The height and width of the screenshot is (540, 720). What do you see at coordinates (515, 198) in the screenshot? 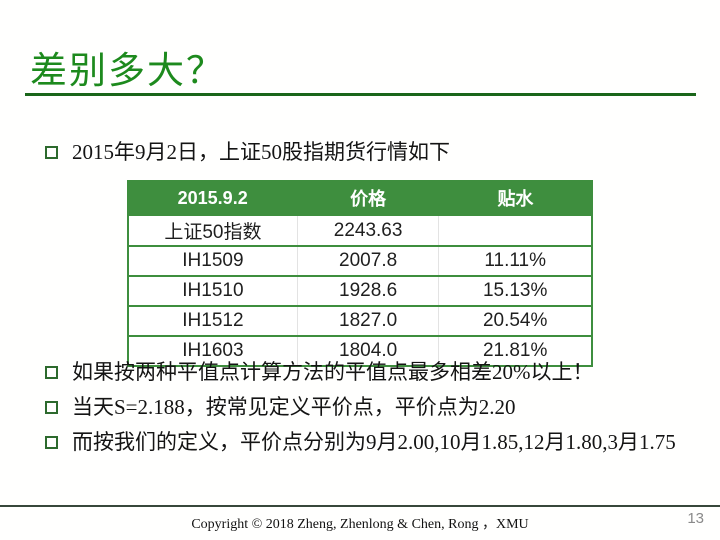
I see `table-header-discount: 贴水` at bounding box center [515, 198].